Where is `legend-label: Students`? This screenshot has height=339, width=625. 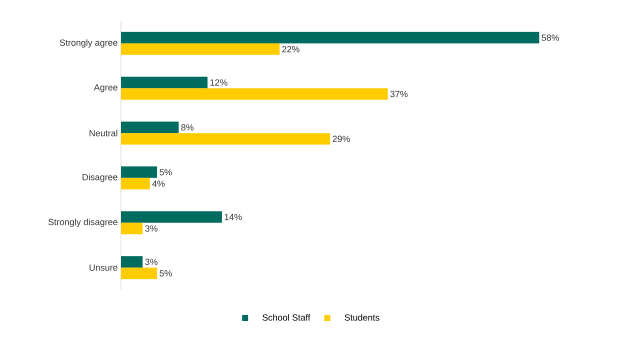
legend-label: Students is located at coordinates (362, 317).